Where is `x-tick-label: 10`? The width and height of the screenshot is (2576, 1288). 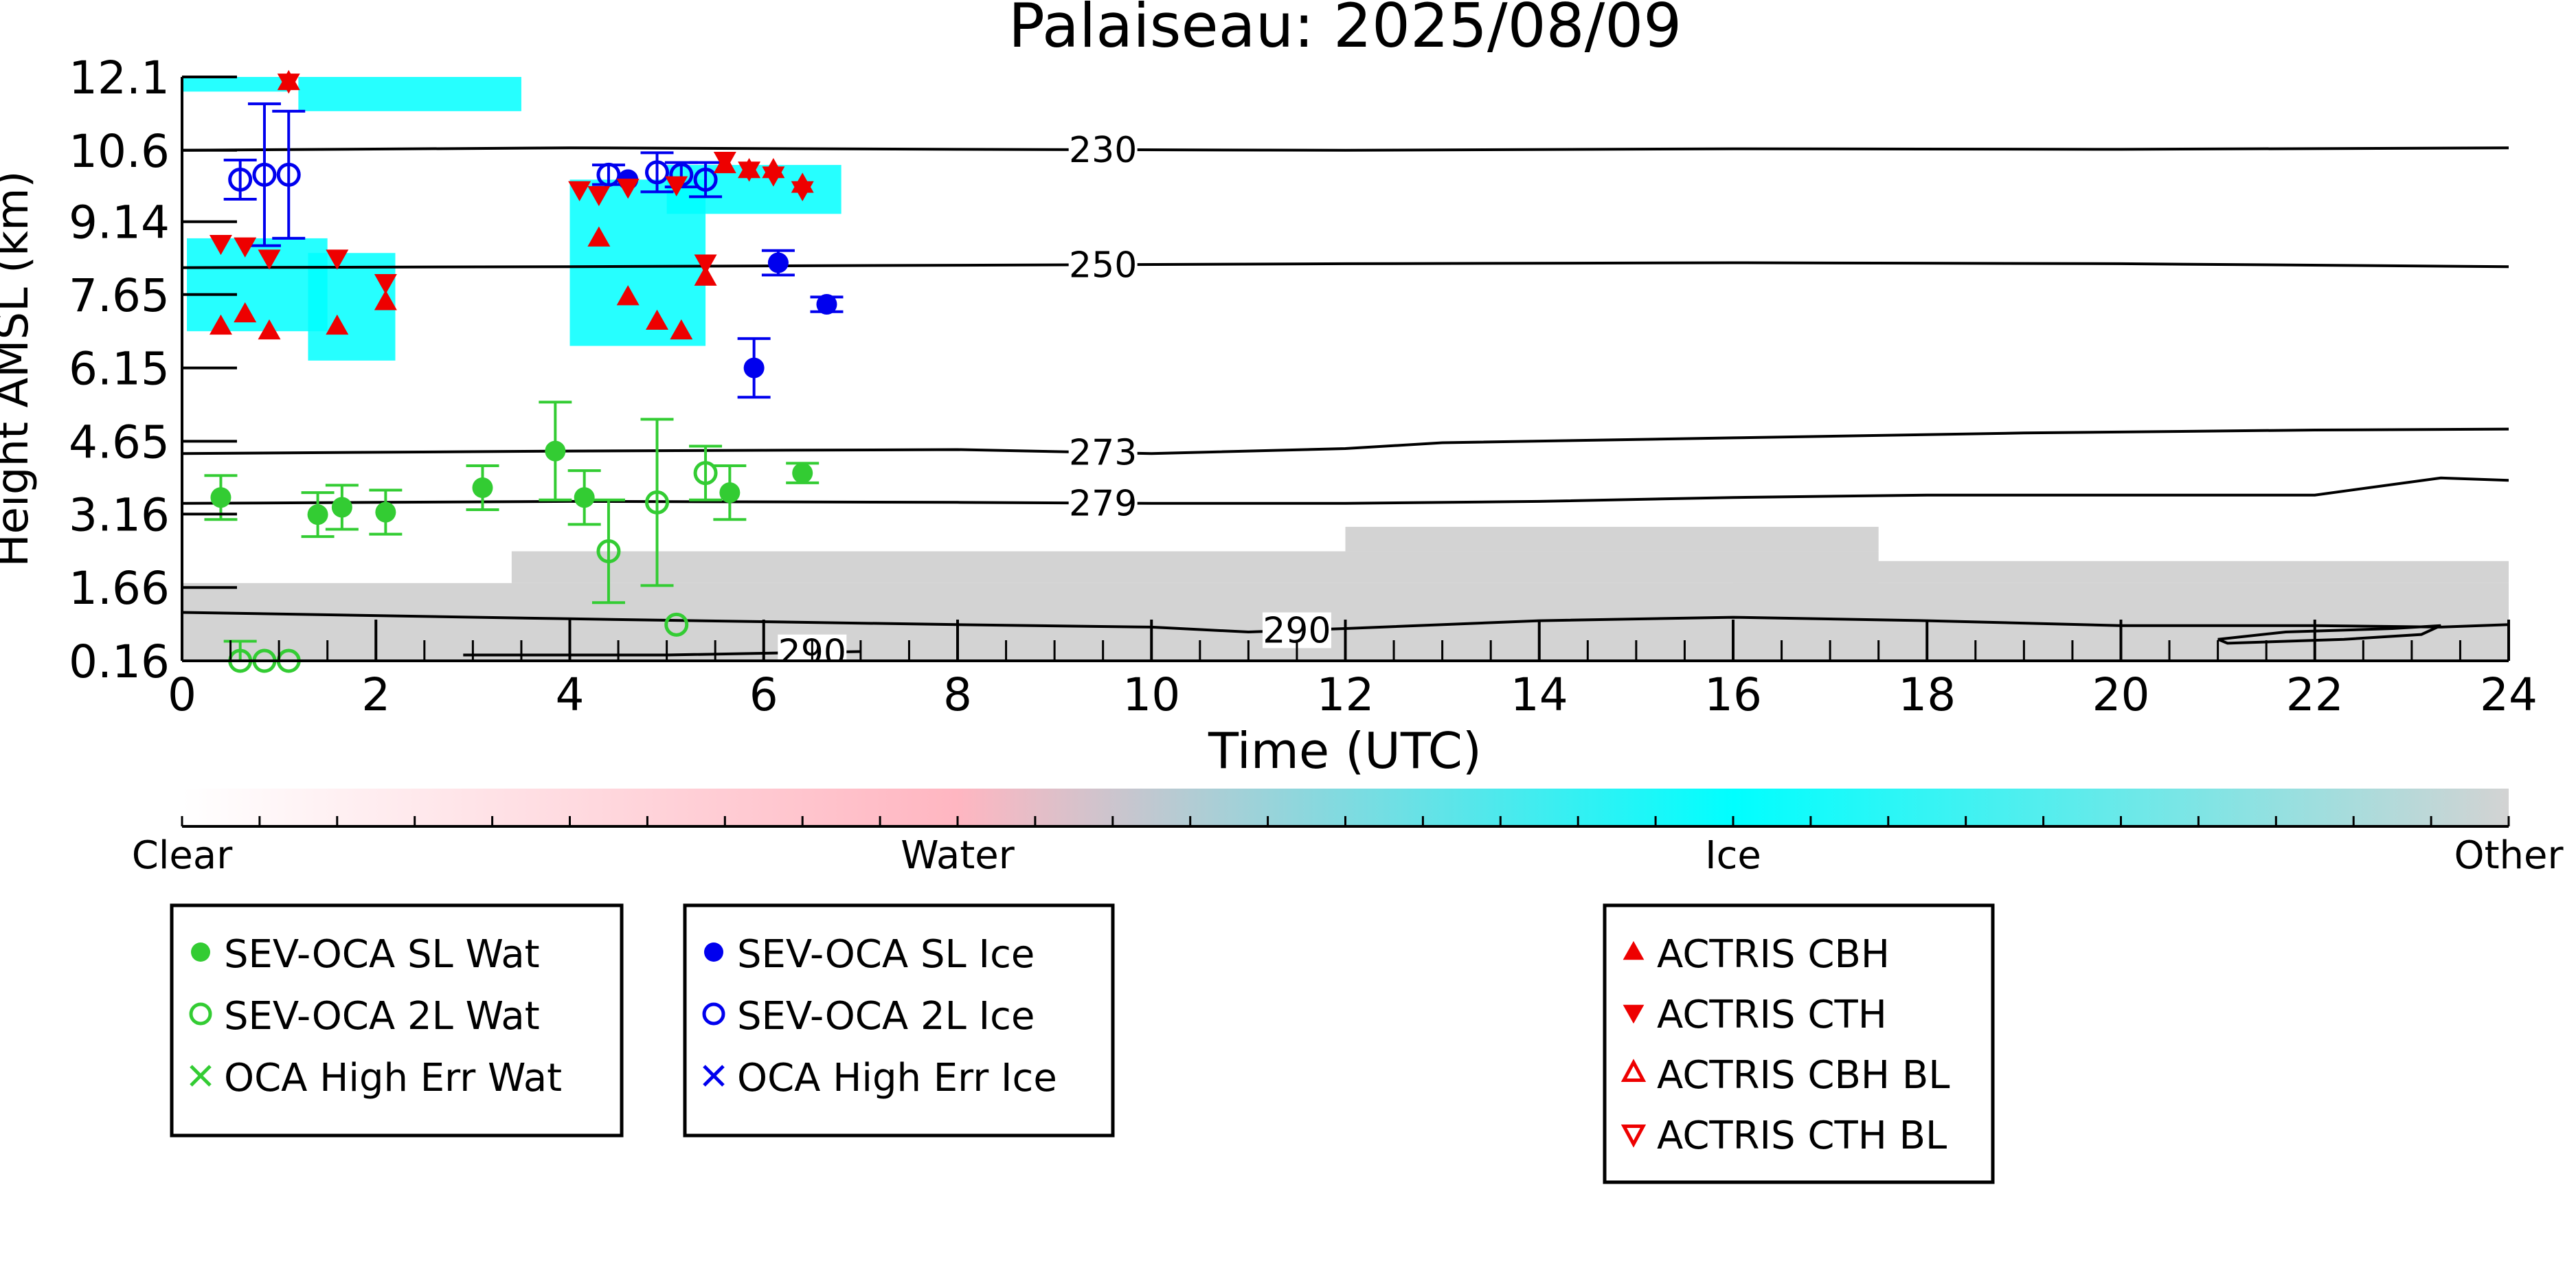
x-tick-label: 10 is located at coordinates (1151, 694).